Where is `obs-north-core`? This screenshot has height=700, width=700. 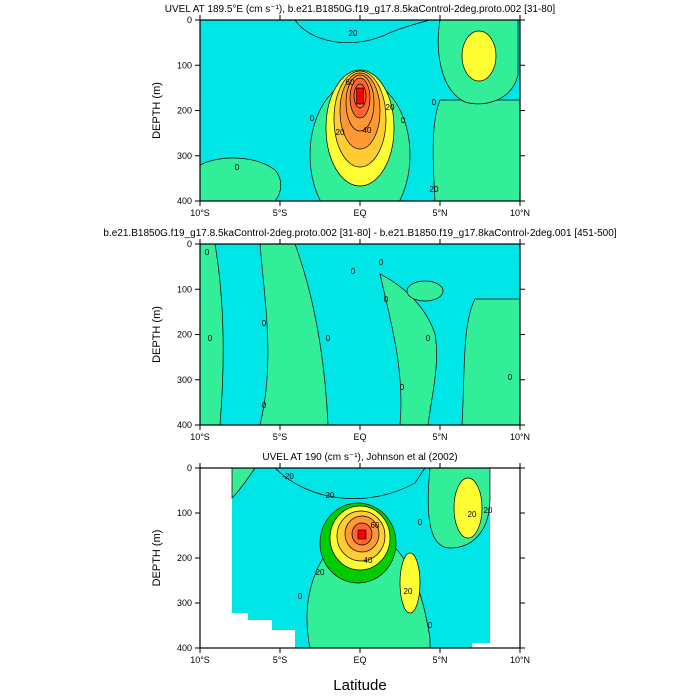 obs-north-core is located at coordinates (468, 508).